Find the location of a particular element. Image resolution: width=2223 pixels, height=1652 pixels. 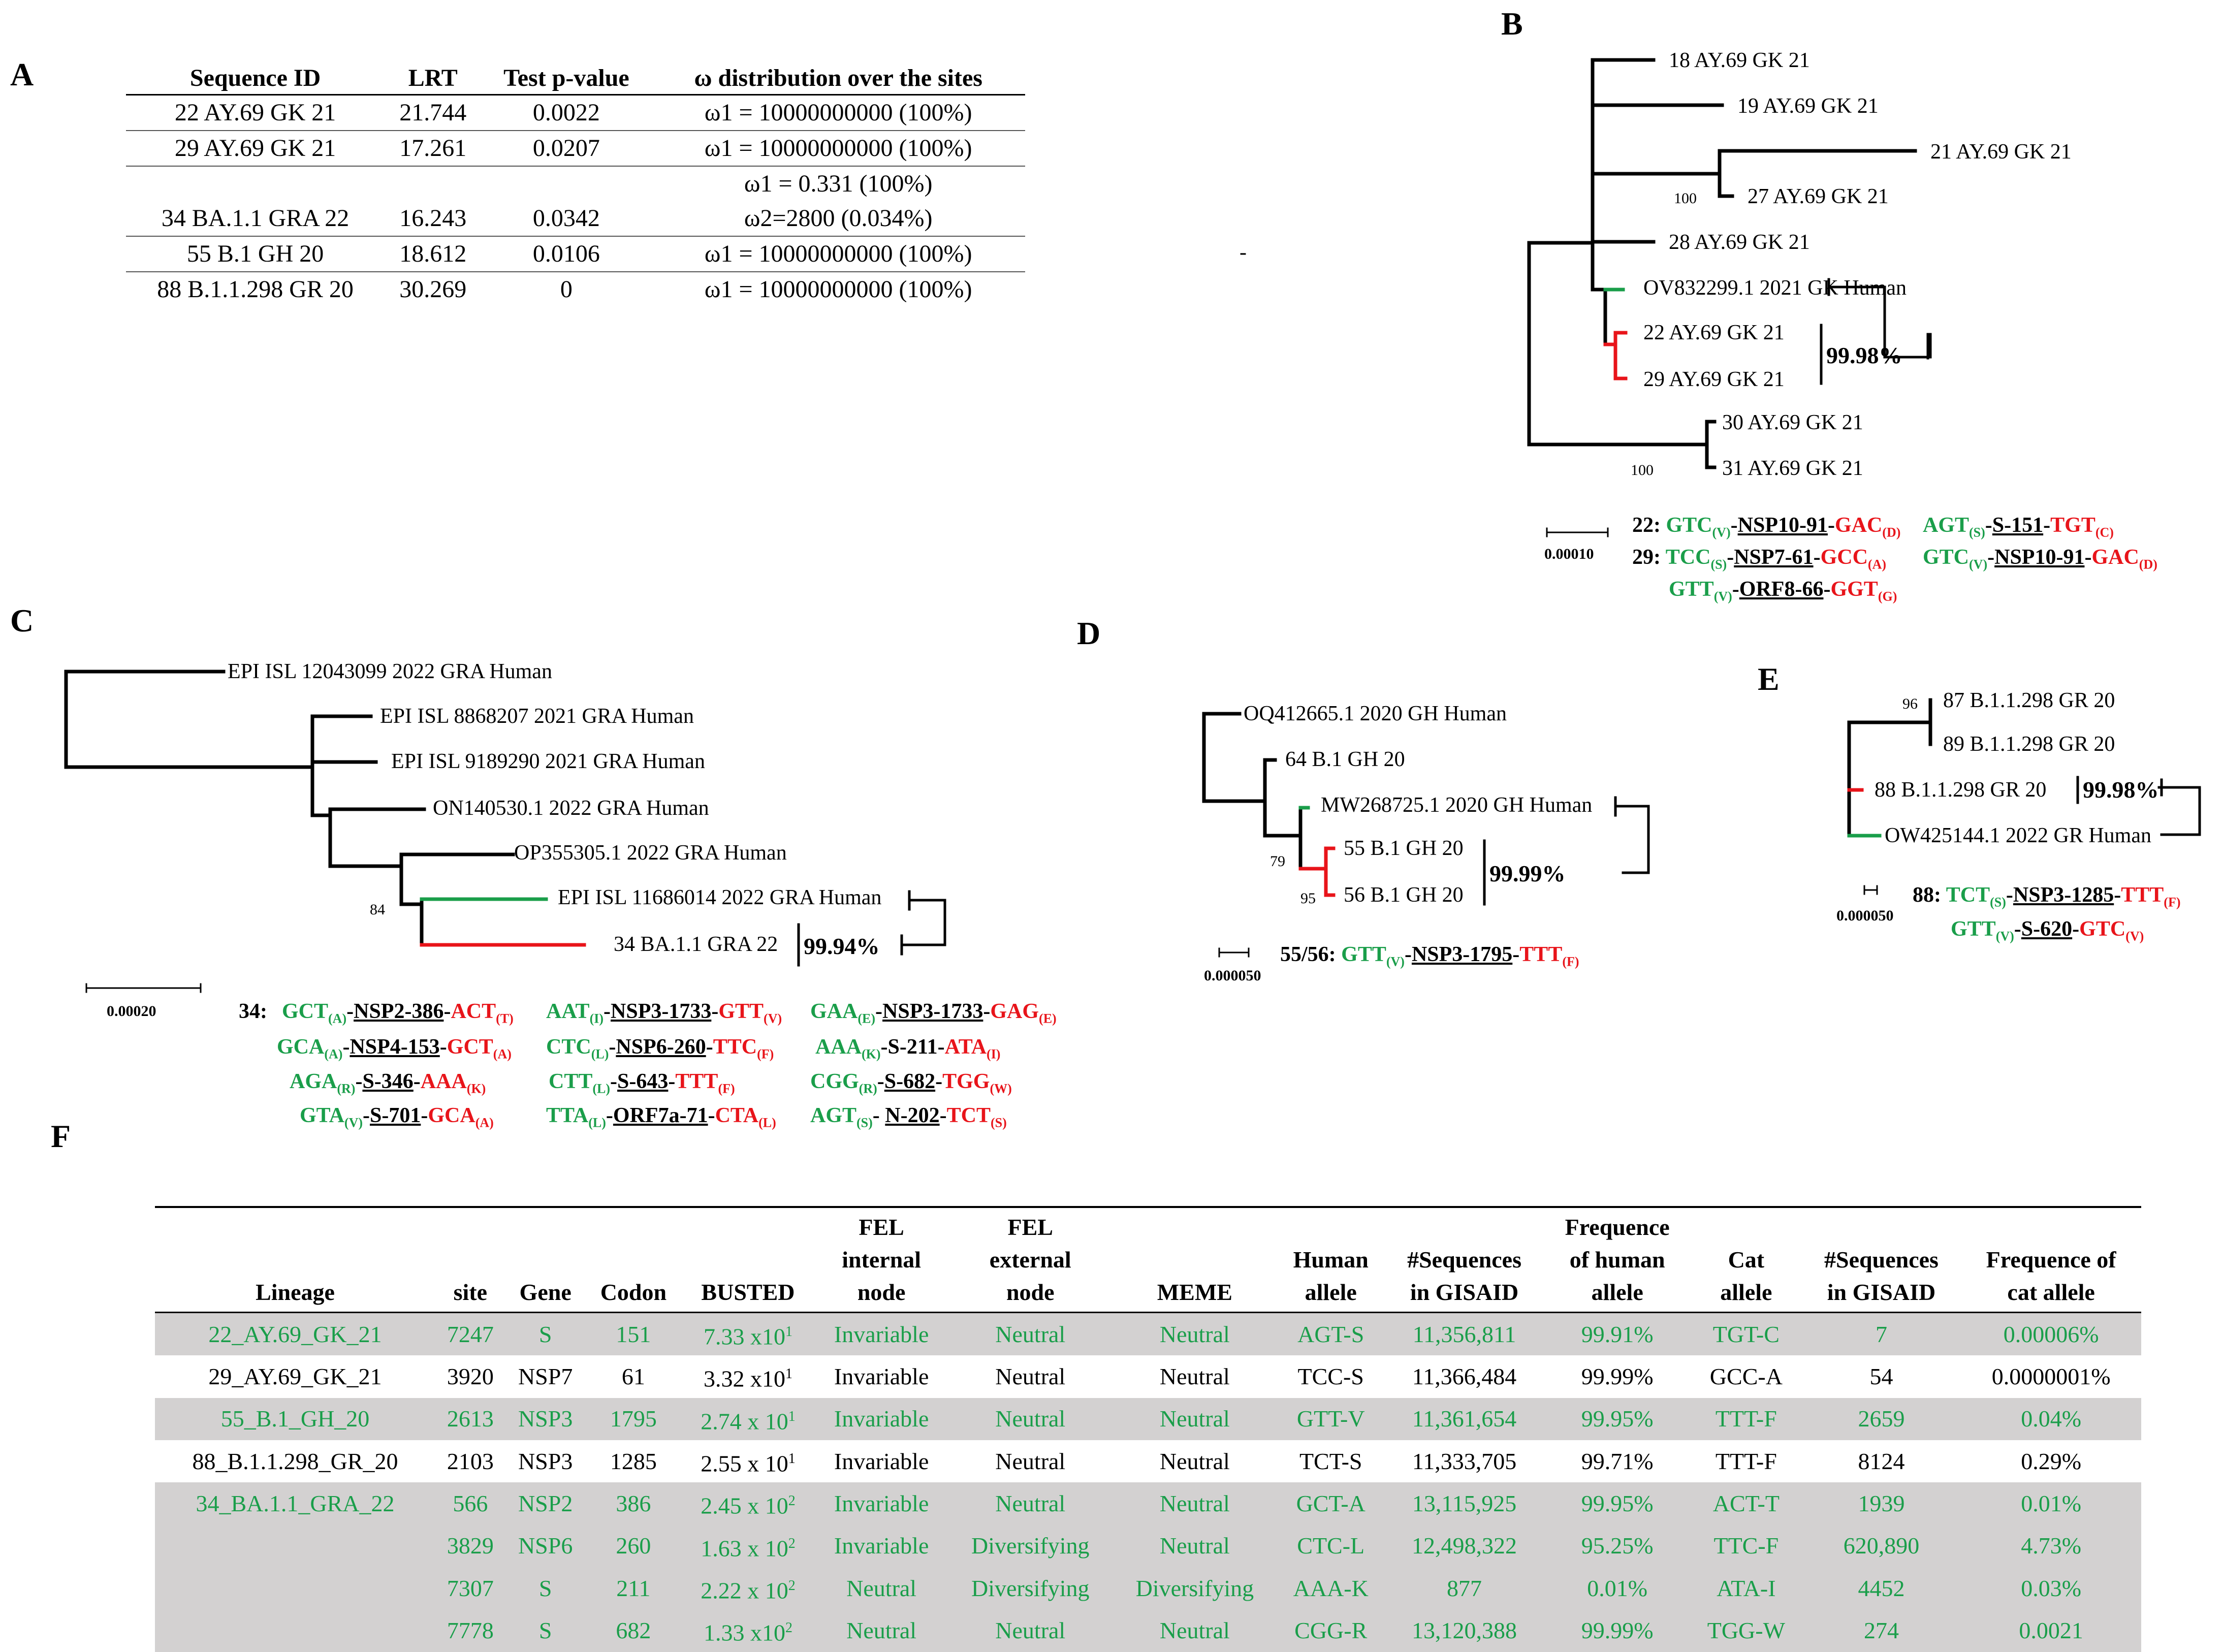

cell: 2613 is located at coordinates (470, 1418).